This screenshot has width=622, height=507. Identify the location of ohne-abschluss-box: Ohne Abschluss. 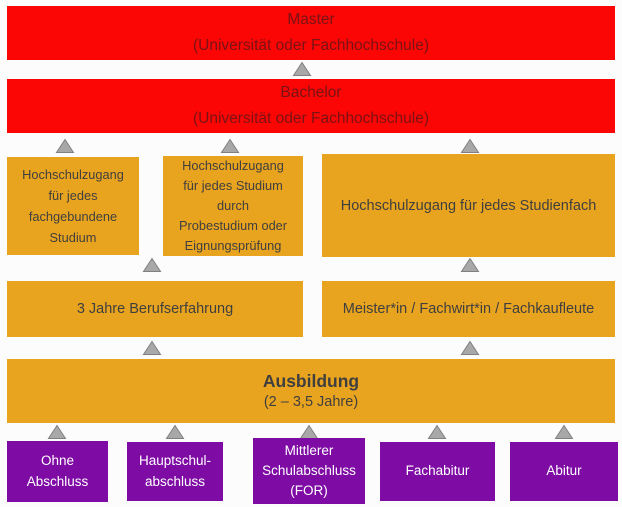
(57, 471).